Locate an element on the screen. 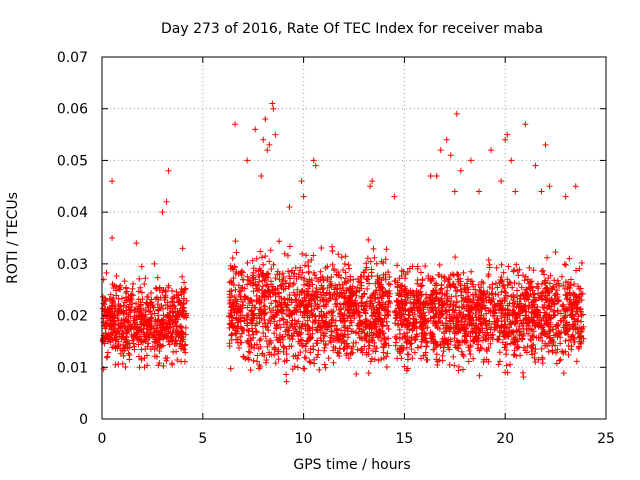 This screenshot has width=640, height=480. x-tick-label: 15 is located at coordinates (404, 439).